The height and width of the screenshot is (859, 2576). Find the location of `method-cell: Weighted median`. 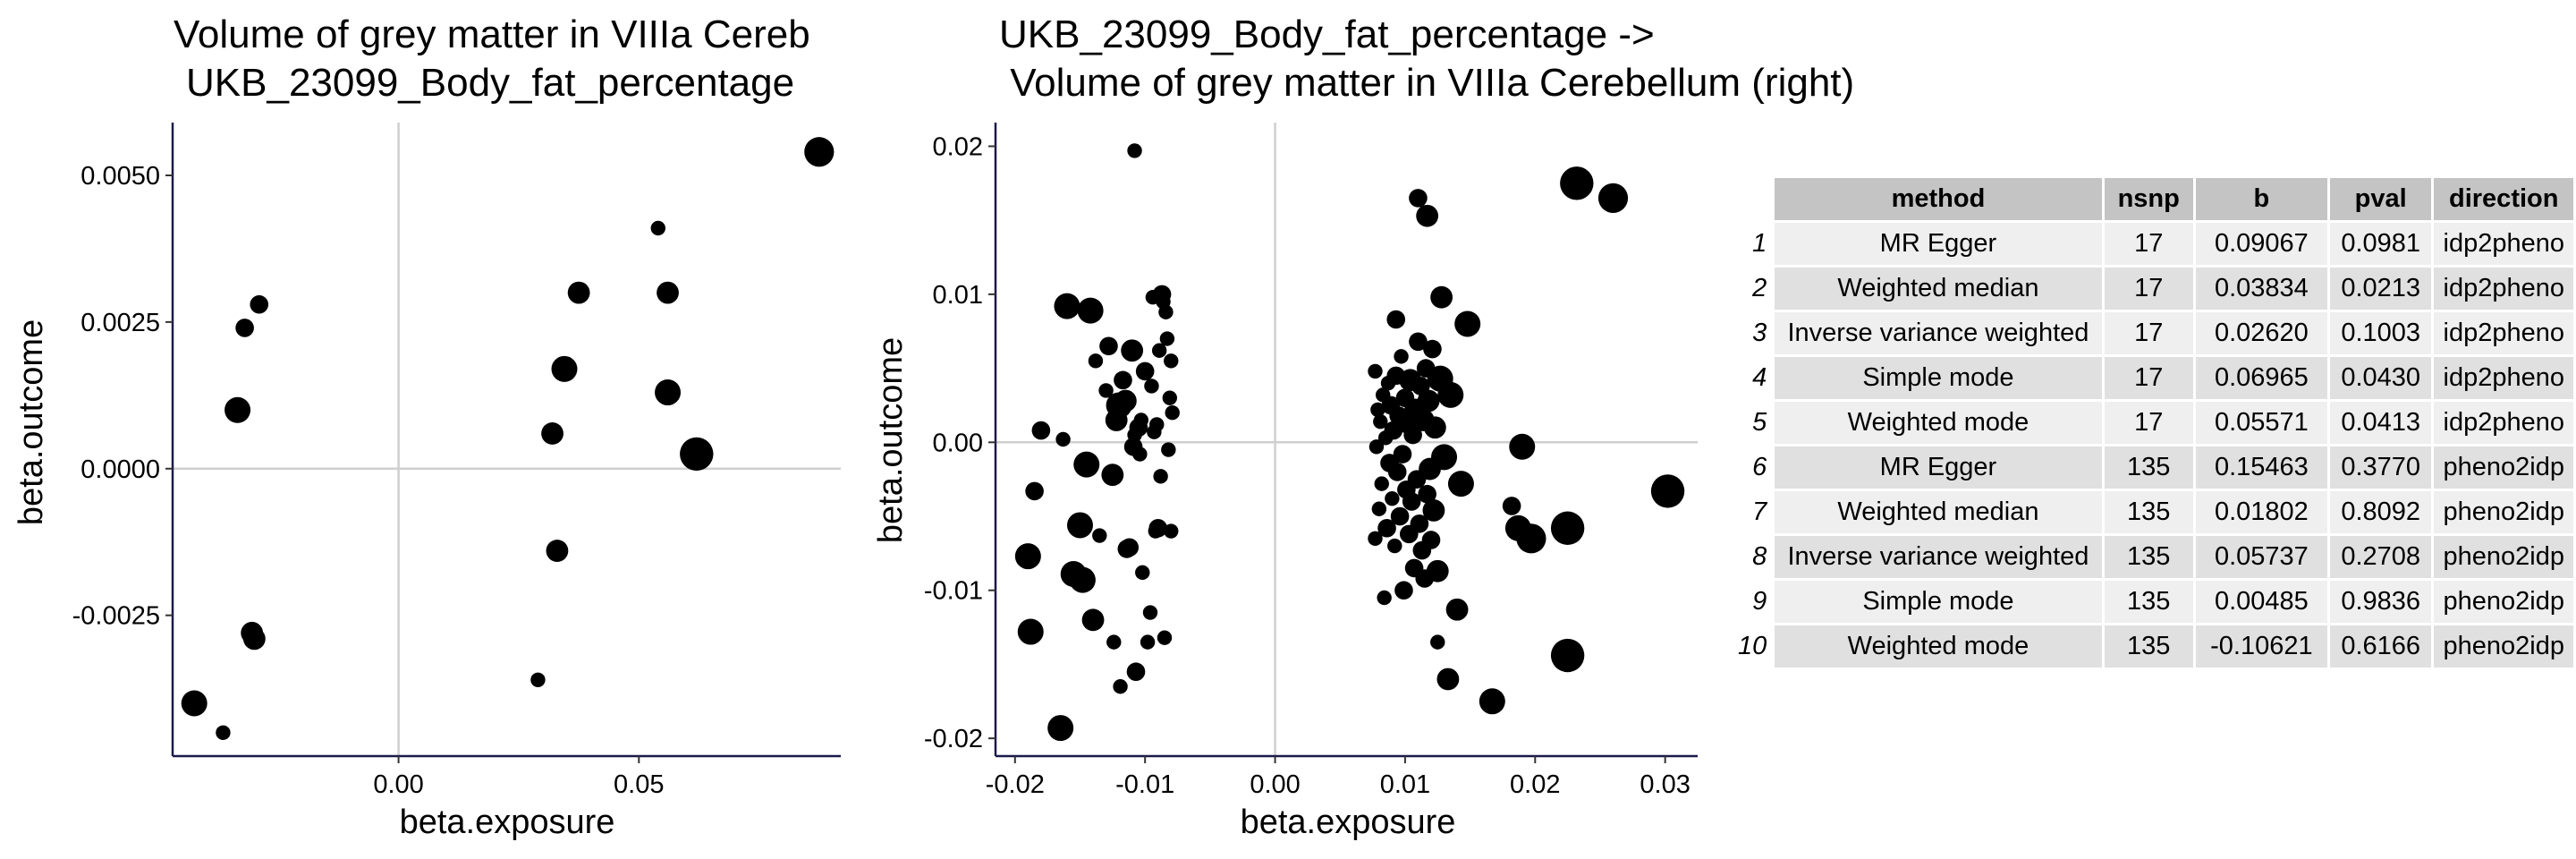

method-cell: Weighted median is located at coordinates (1938, 512).